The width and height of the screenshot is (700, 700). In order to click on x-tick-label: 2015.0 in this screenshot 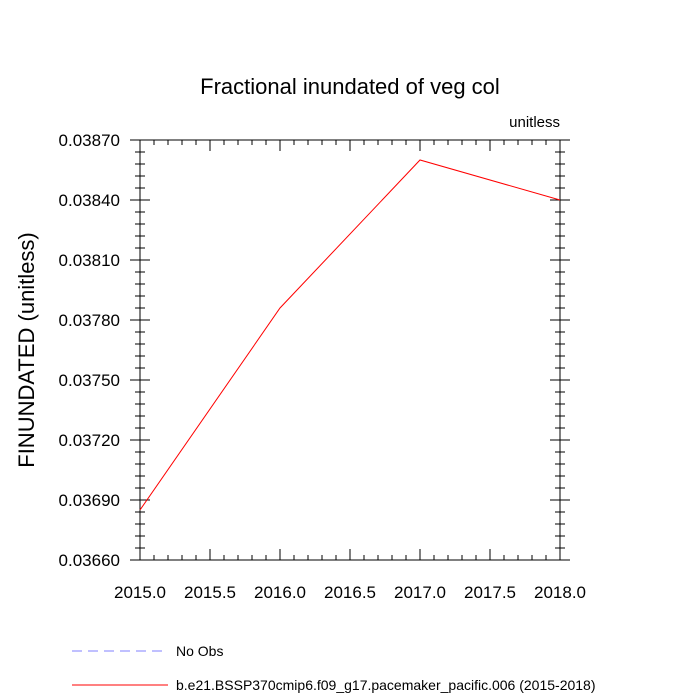, I will do `click(140, 592)`.